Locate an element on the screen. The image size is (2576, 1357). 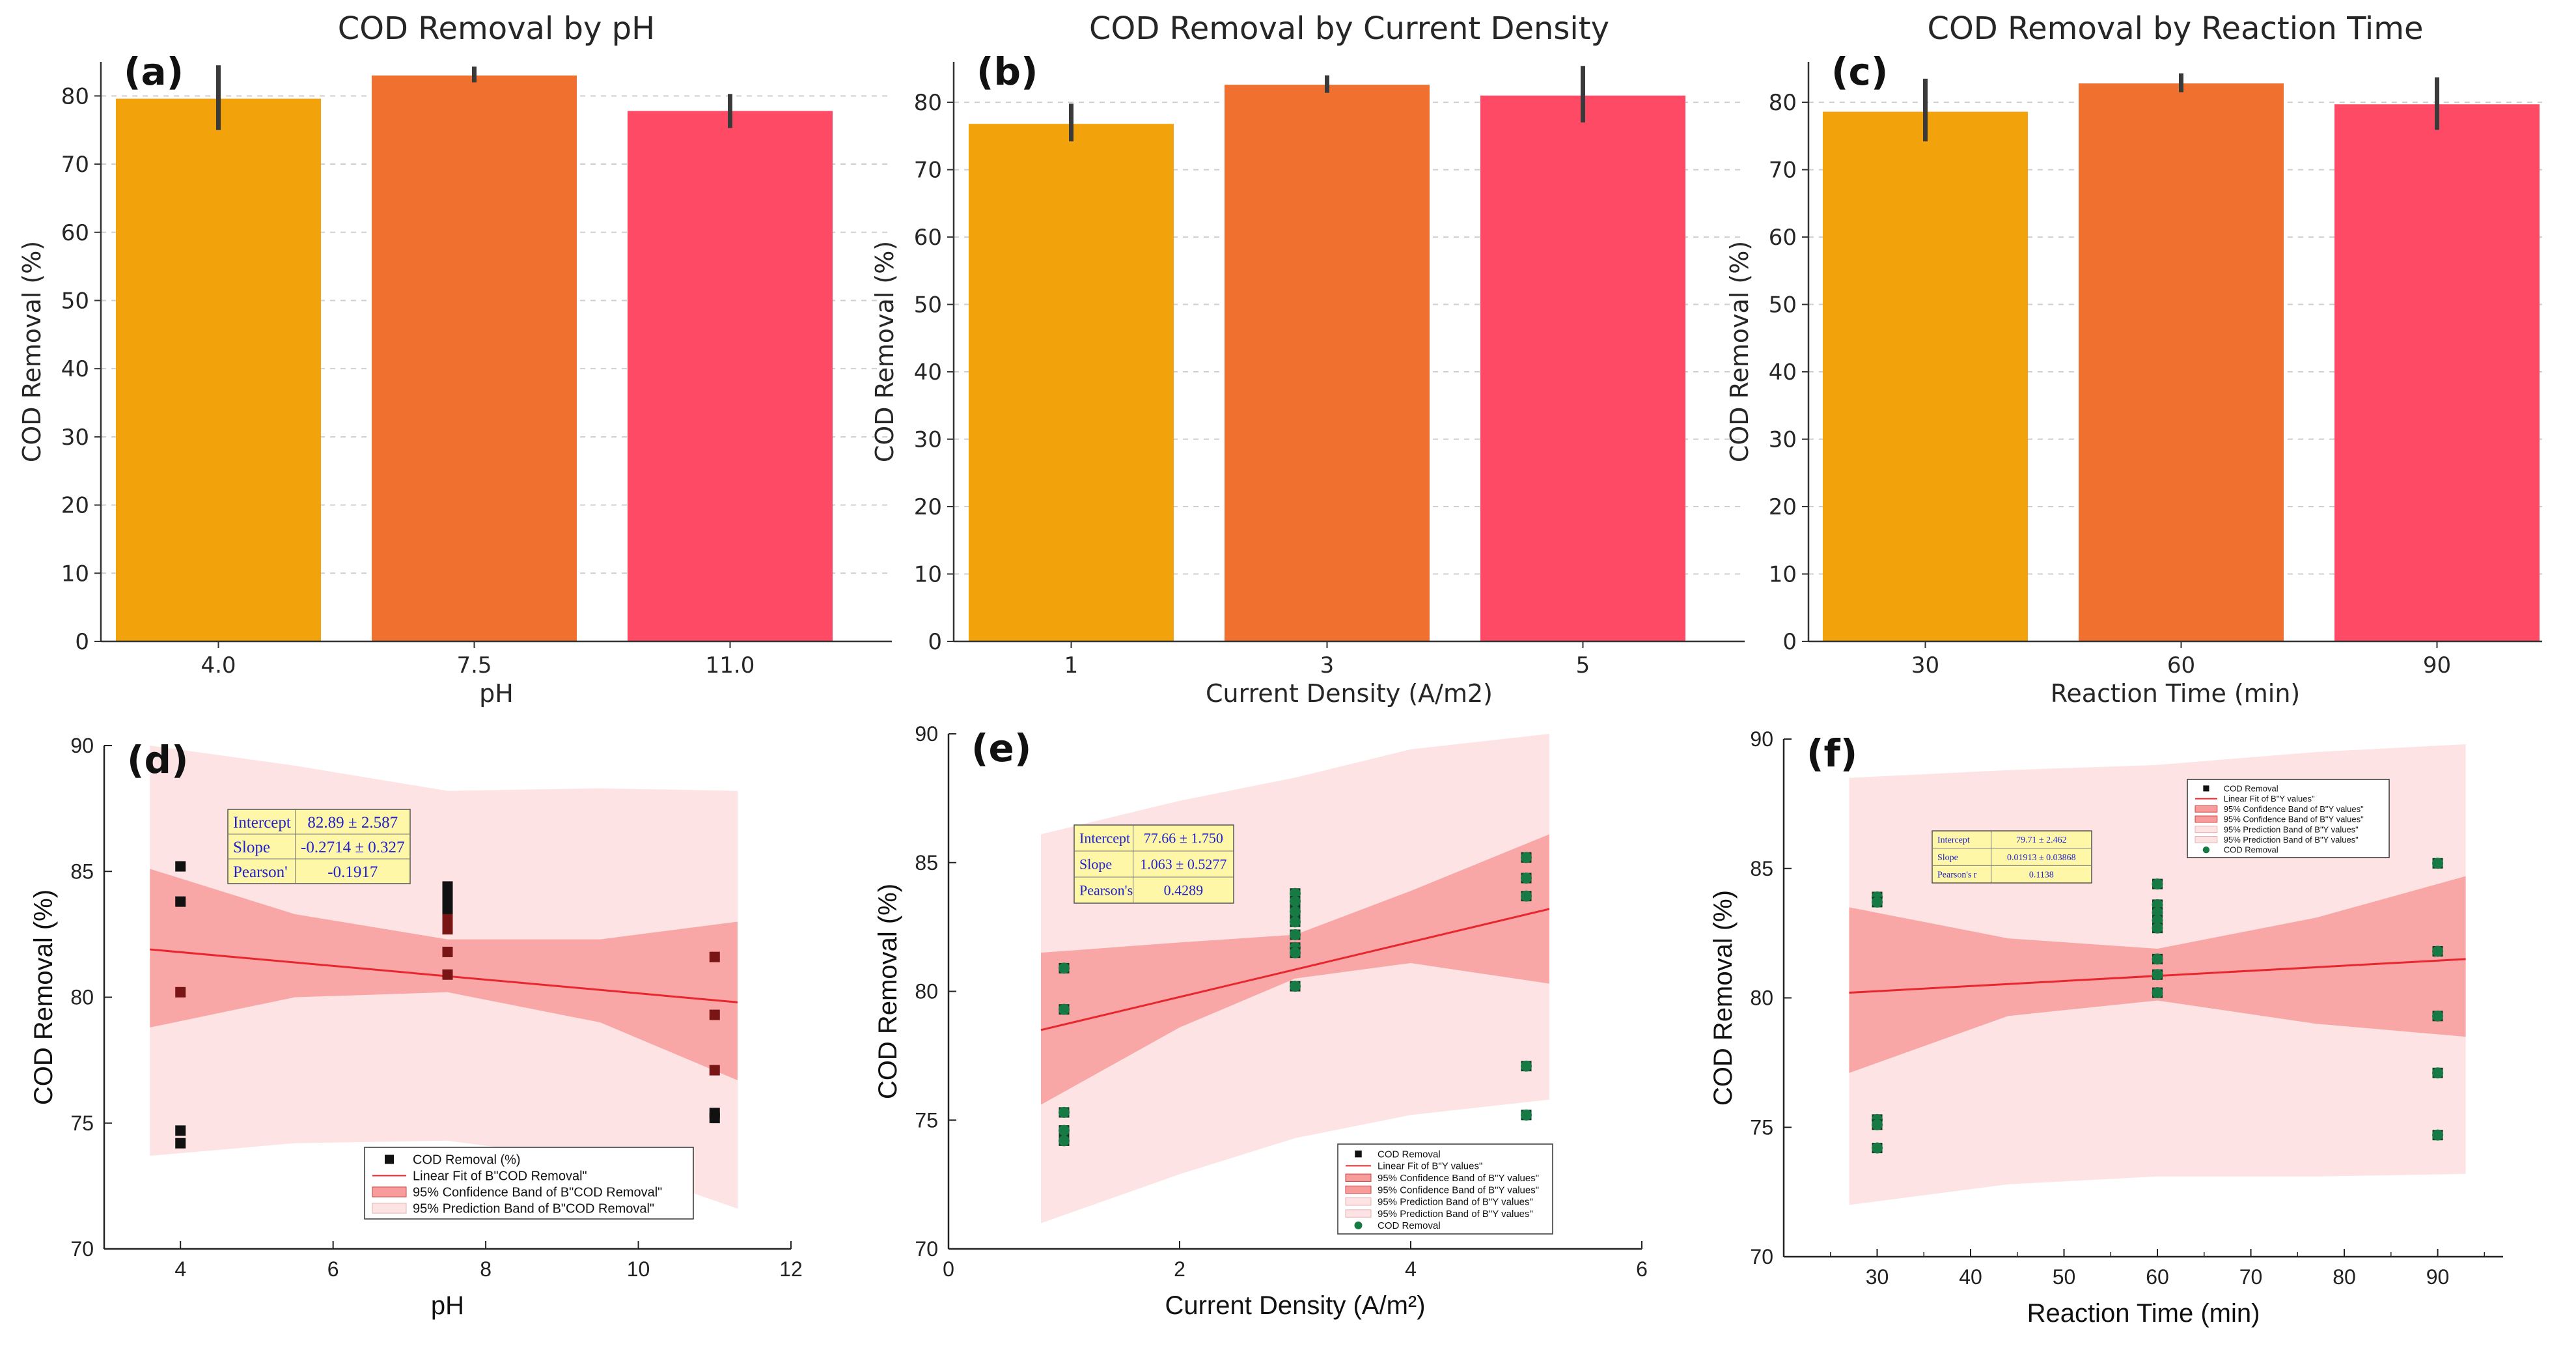
x-tick-label: 70 is located at coordinates (2251, 1277).